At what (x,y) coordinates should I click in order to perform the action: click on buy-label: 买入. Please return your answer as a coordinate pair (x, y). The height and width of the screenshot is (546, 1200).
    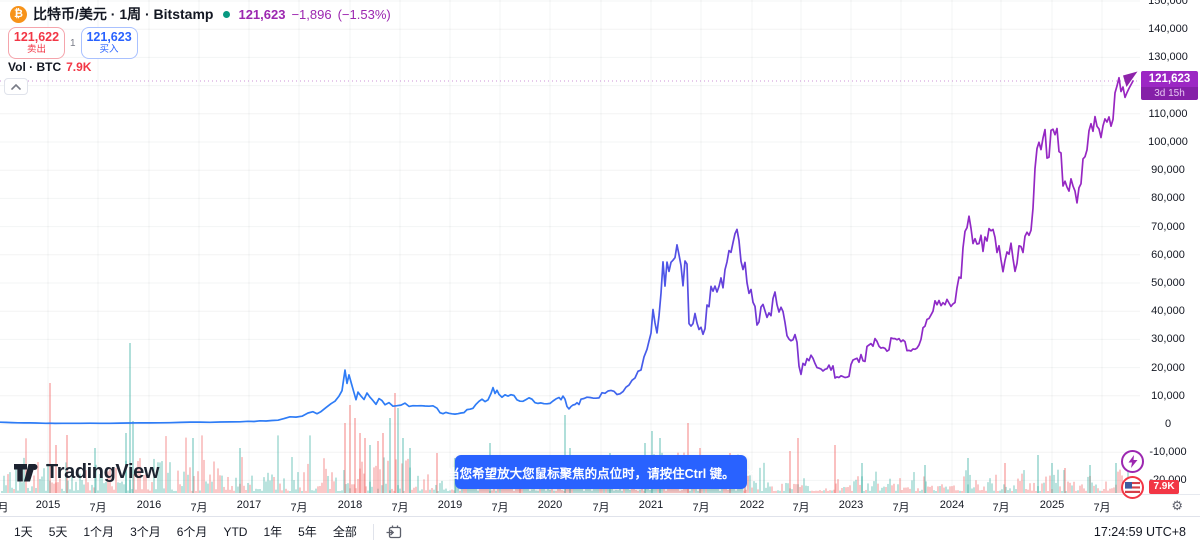
    Looking at the image, I should click on (109, 49).